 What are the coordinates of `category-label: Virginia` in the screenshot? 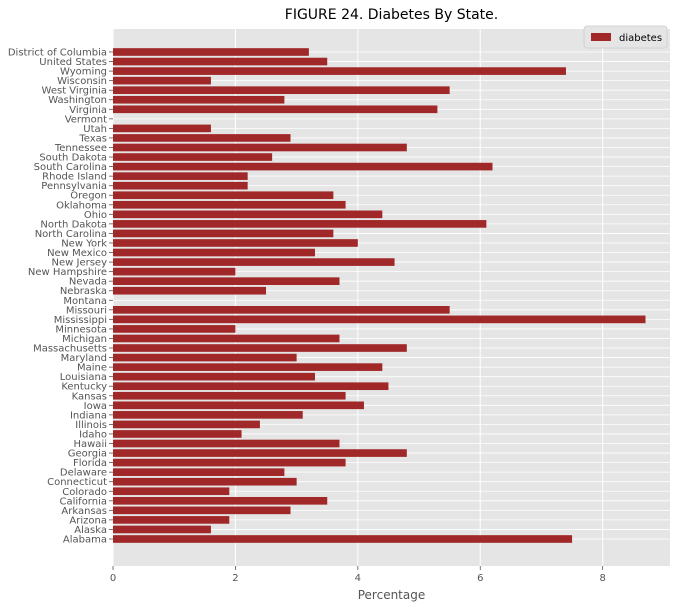 It's located at (88, 110).